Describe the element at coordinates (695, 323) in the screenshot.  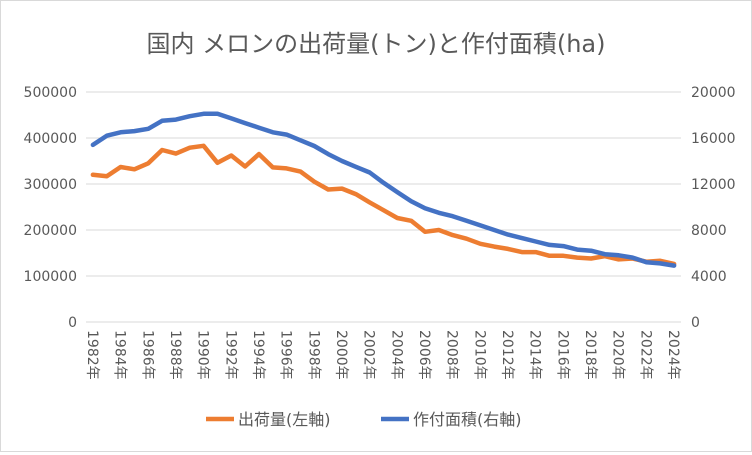
I see `right-axis-tick-label: 0` at that location.